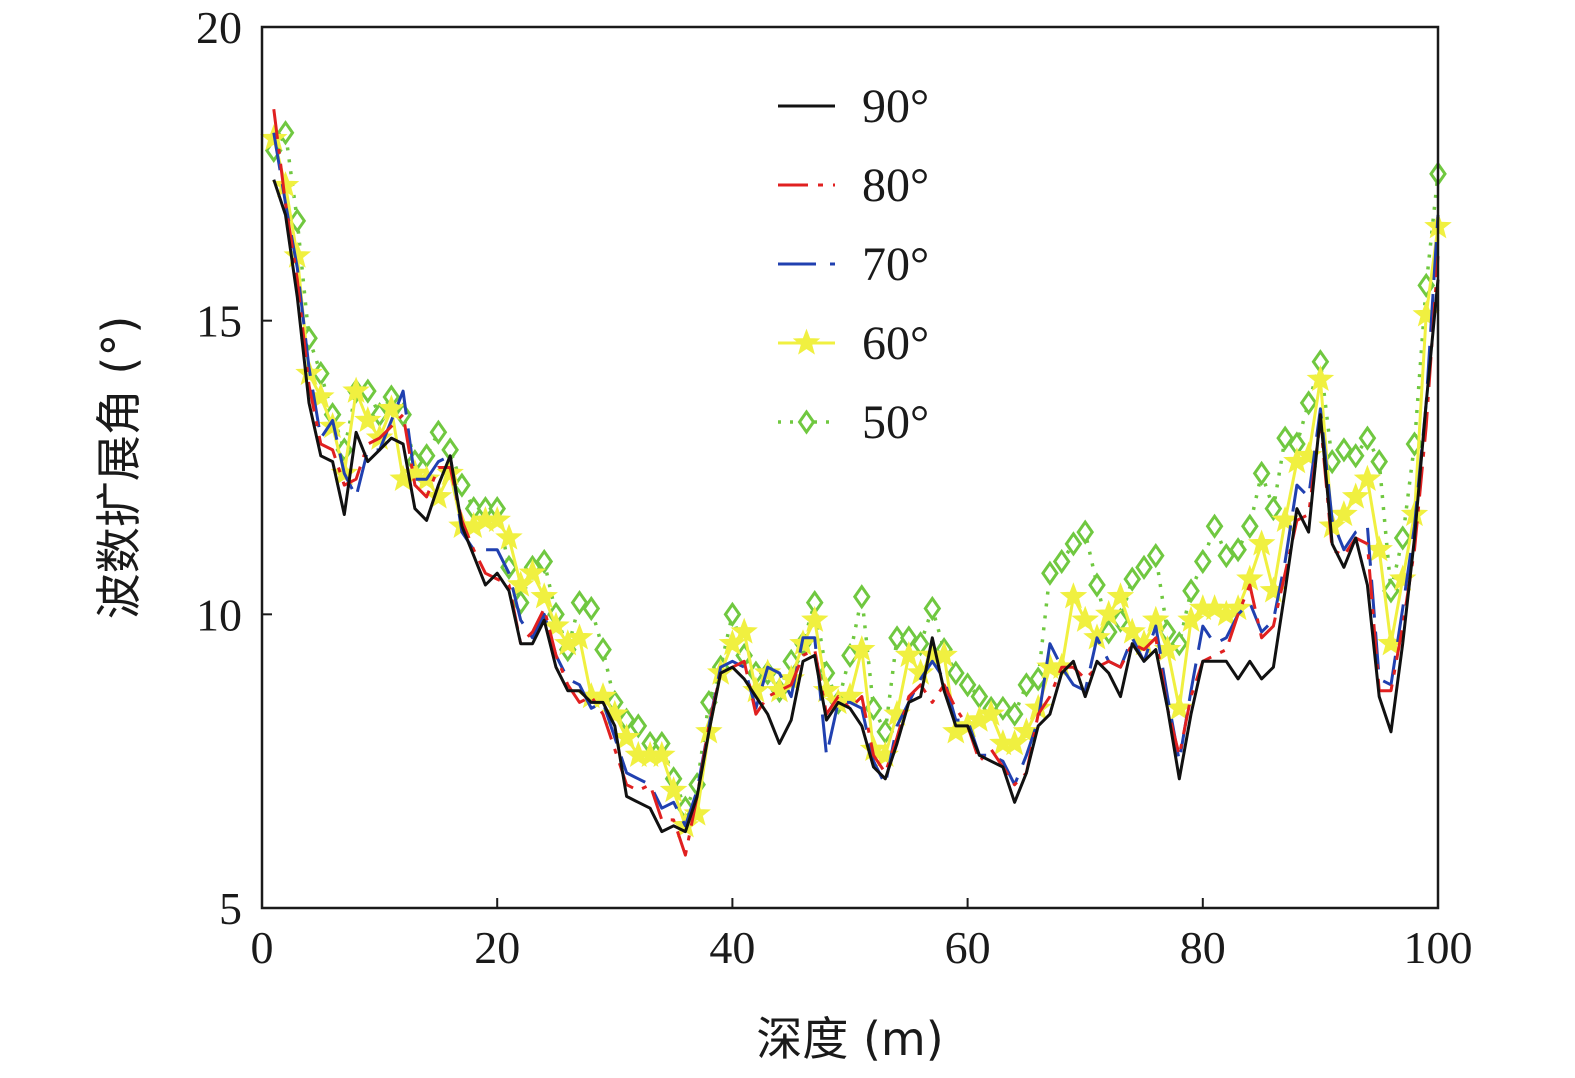 Image resolution: width=1575 pixels, height=1078 pixels. I want to click on x-tick-label: 40, so click(732, 947).